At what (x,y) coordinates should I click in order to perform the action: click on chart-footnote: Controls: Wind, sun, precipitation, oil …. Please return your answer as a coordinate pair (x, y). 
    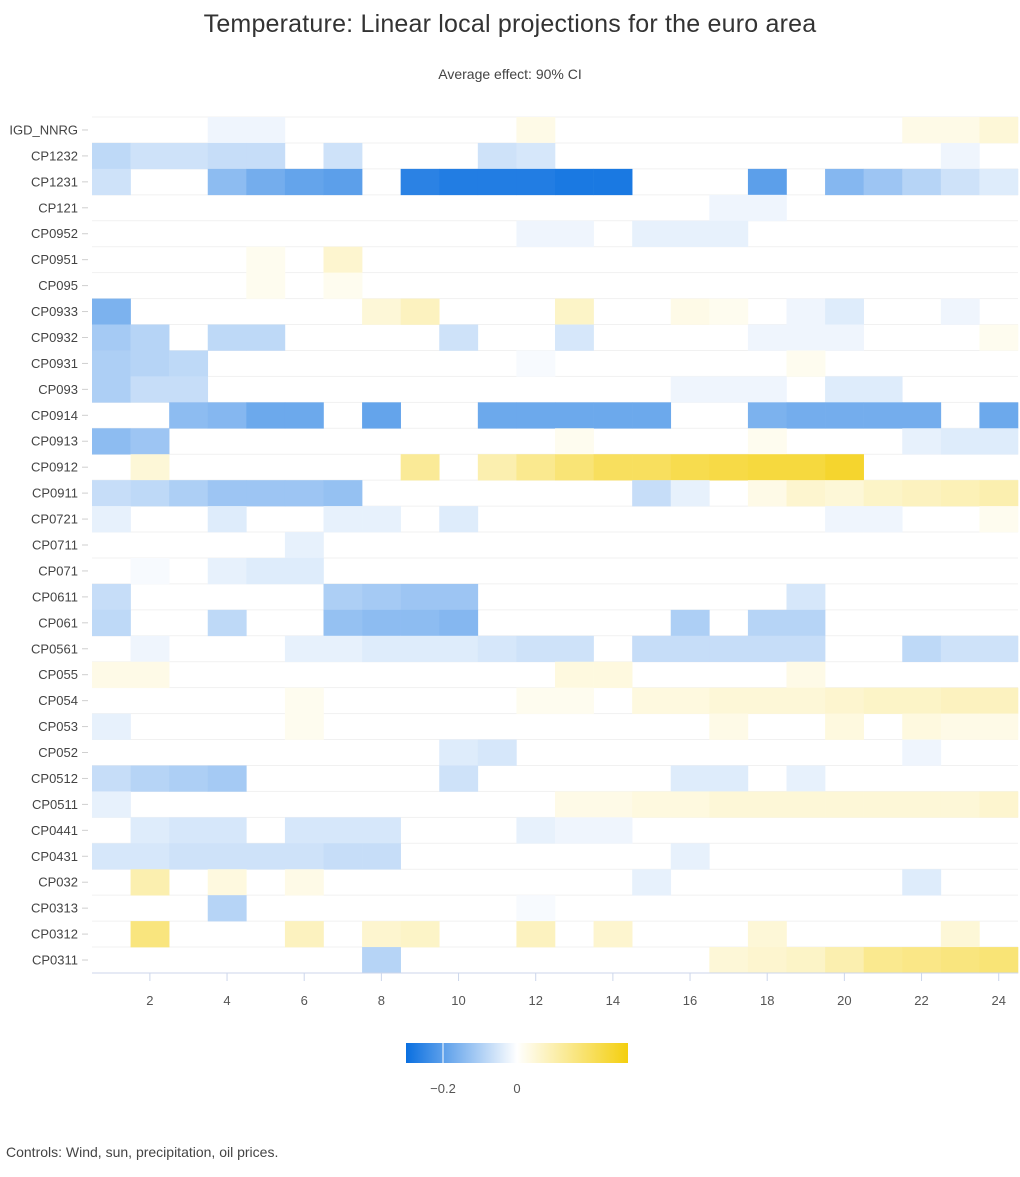
    Looking at the image, I should click on (142, 1152).